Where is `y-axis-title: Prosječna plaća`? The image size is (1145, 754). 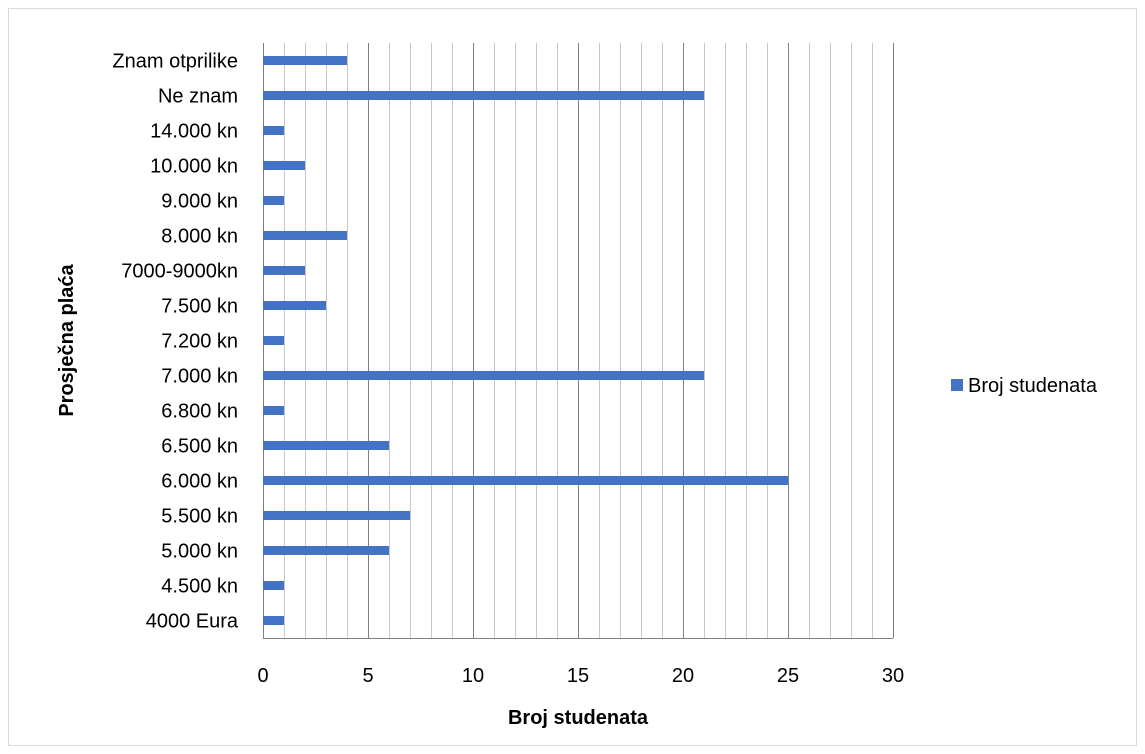 y-axis-title: Prosječna plaća is located at coordinates (67, 339).